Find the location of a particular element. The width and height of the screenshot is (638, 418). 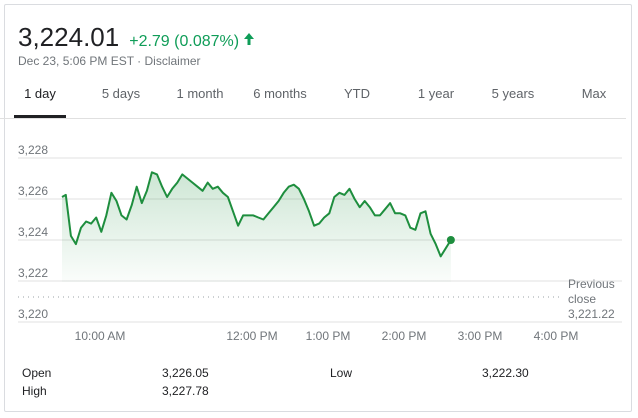

low-label: Low is located at coordinates (341, 373).